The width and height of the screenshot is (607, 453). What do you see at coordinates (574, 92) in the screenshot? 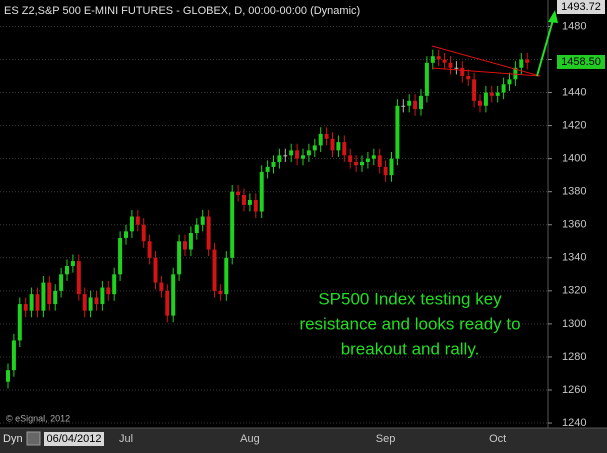
I see `y-tick-label: 1440` at bounding box center [574, 92].